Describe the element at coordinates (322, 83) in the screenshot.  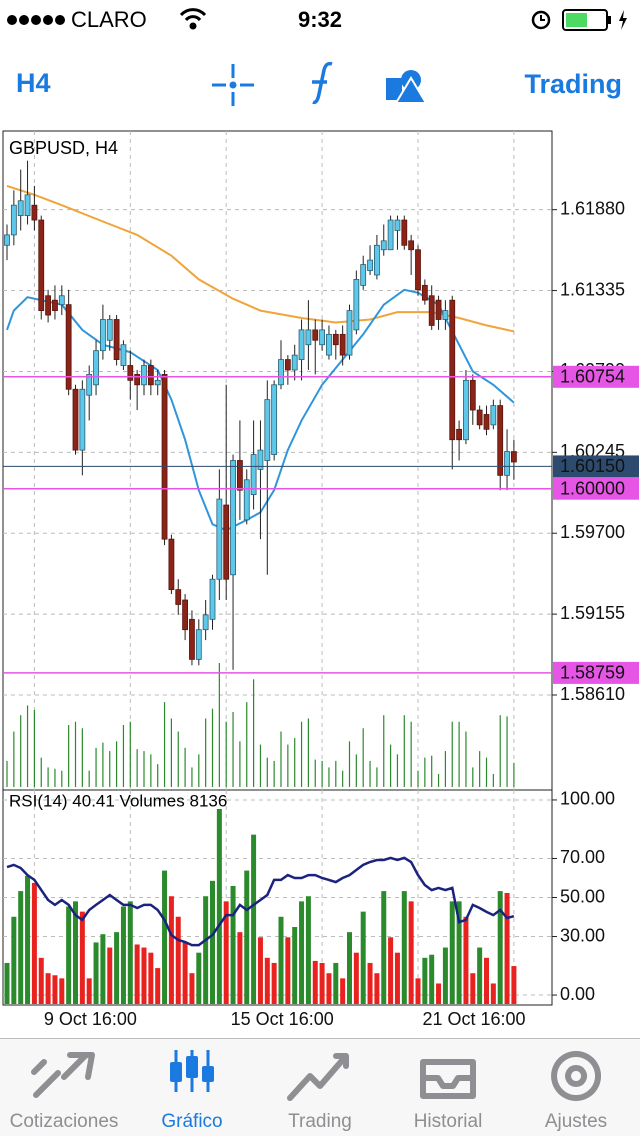
I see `indicators-button` at that location.